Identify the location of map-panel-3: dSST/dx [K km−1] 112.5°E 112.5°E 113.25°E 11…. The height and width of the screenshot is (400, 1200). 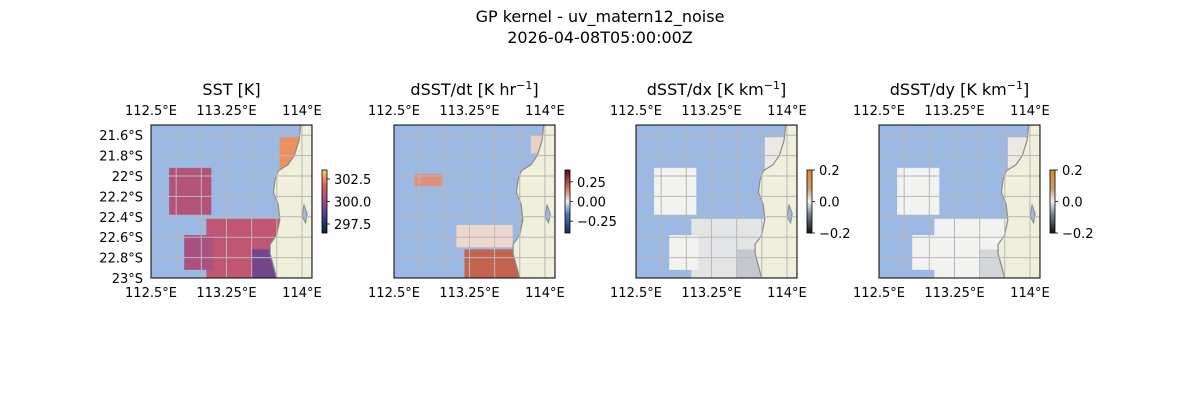
(730, 190).